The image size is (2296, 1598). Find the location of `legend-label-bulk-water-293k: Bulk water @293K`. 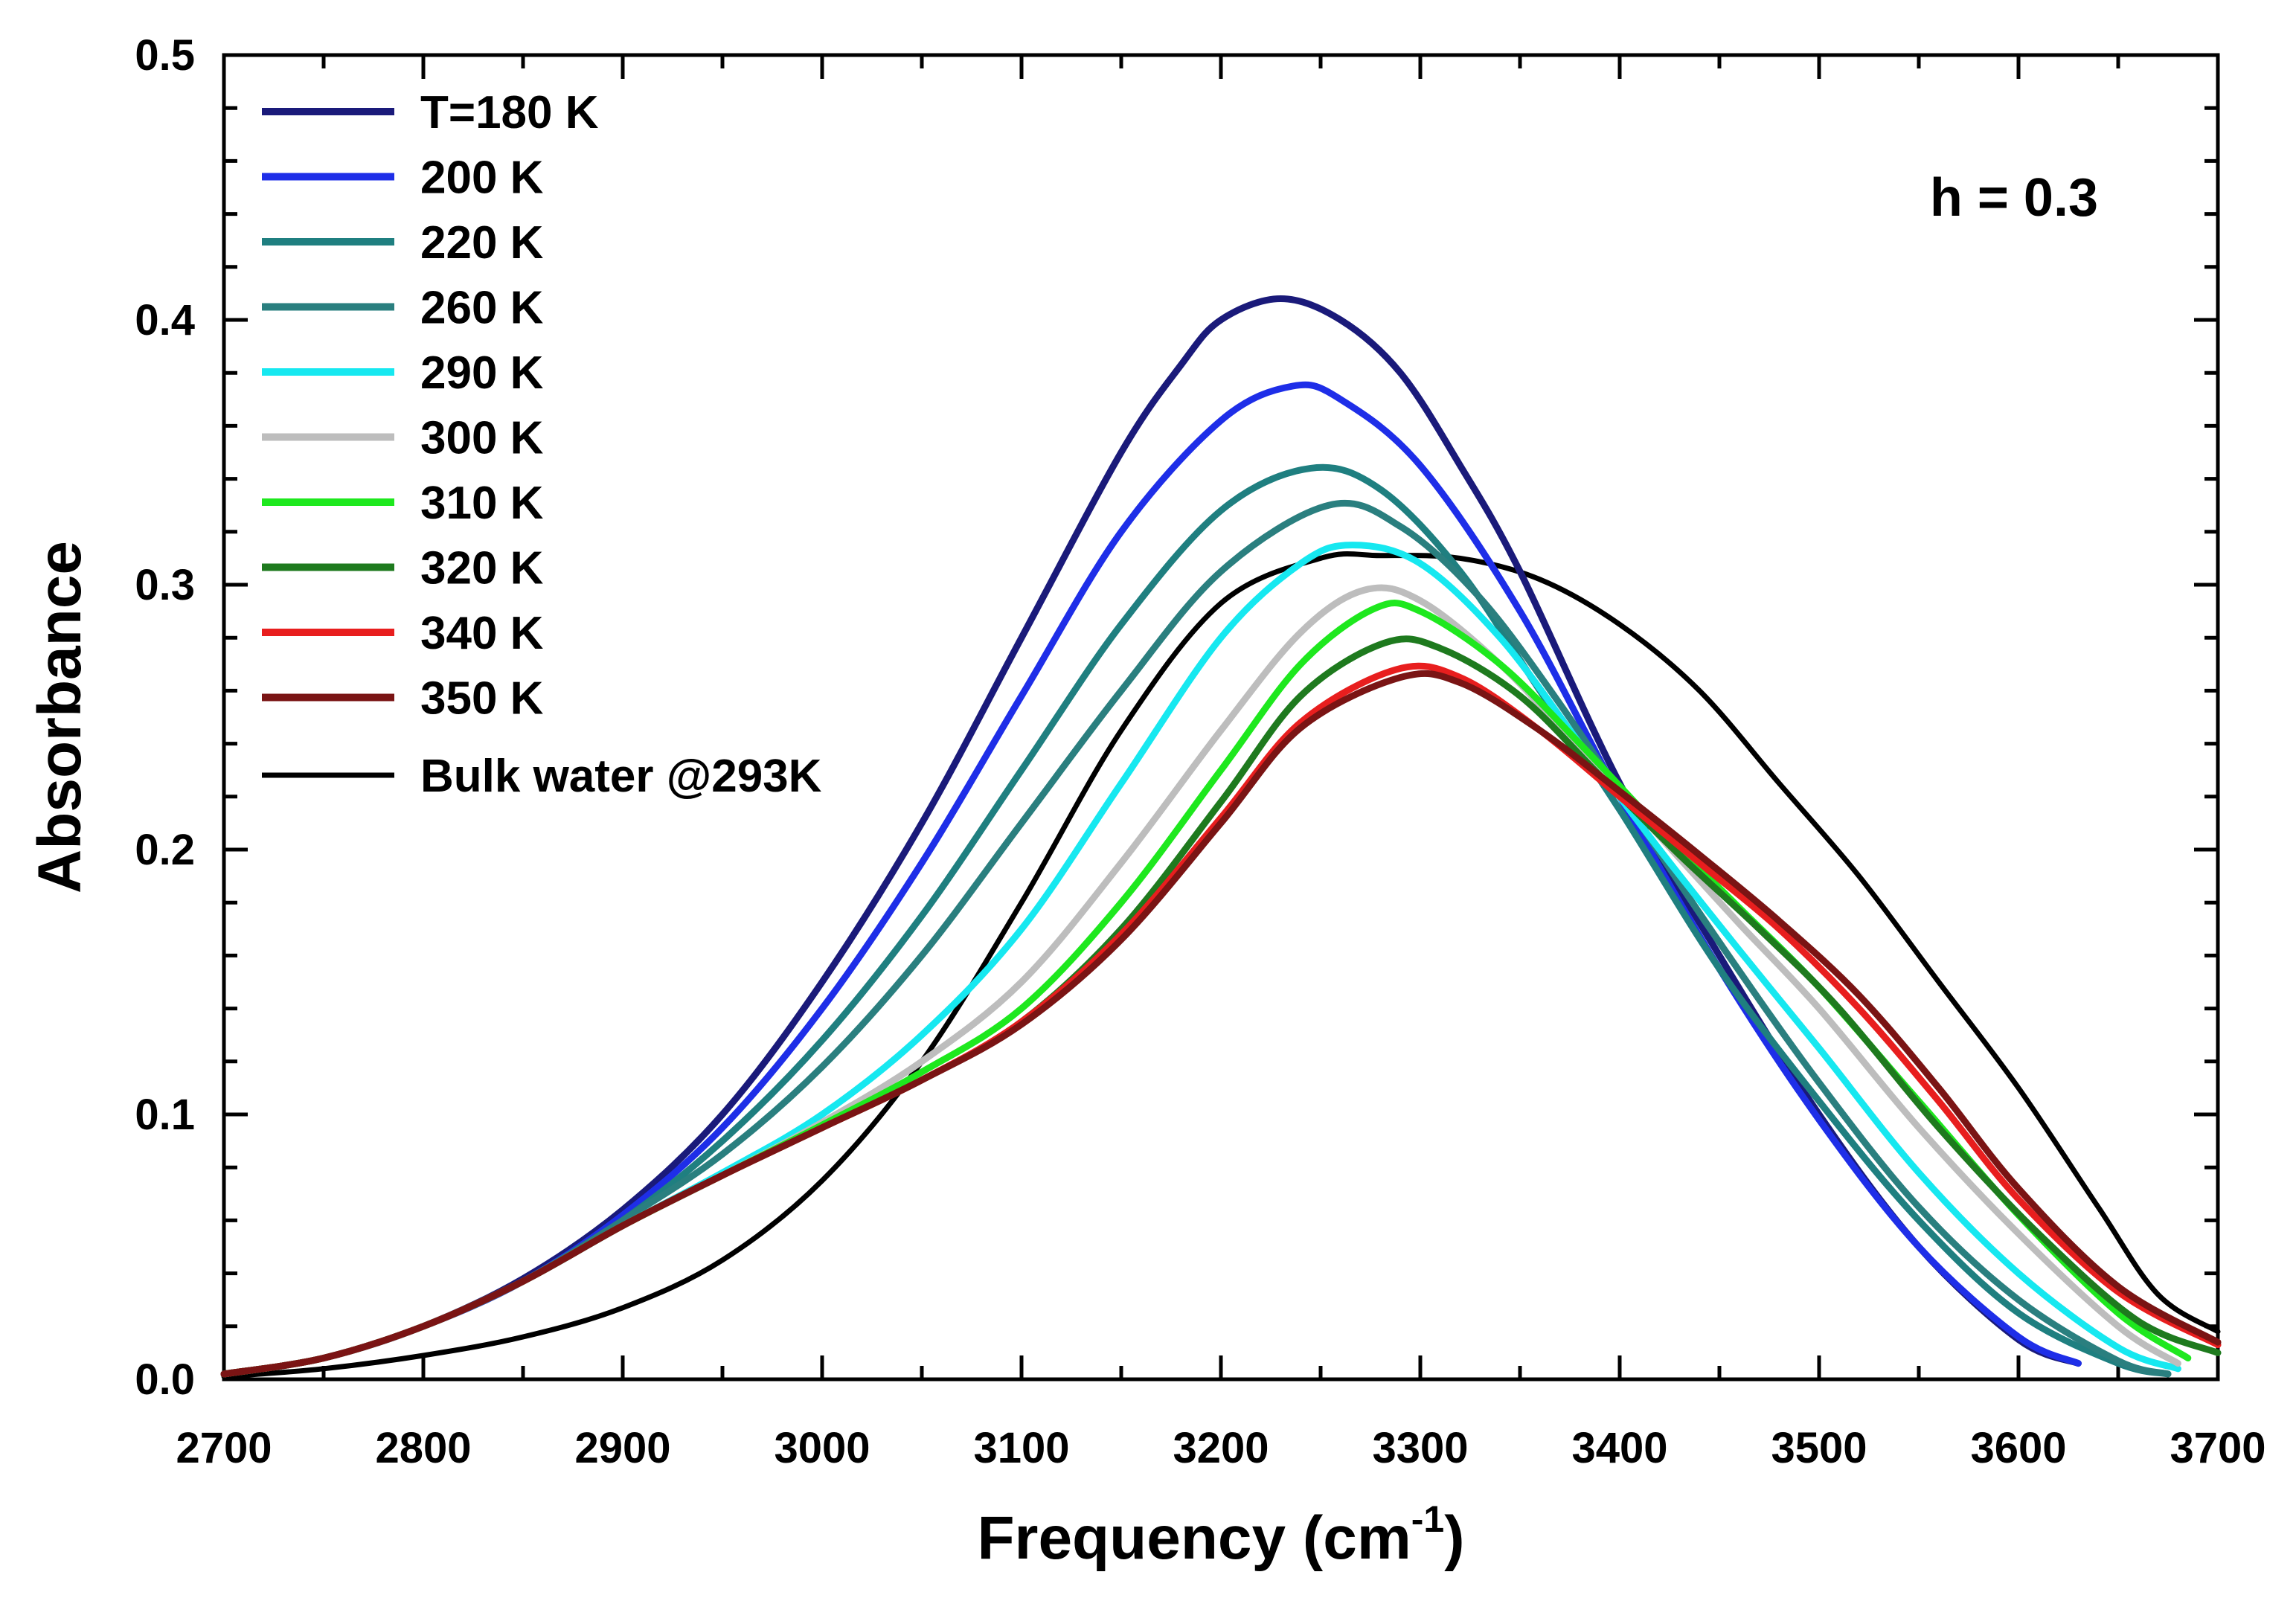

legend-label-bulk-water-293k: Bulk water @293K is located at coordinates (621, 776).